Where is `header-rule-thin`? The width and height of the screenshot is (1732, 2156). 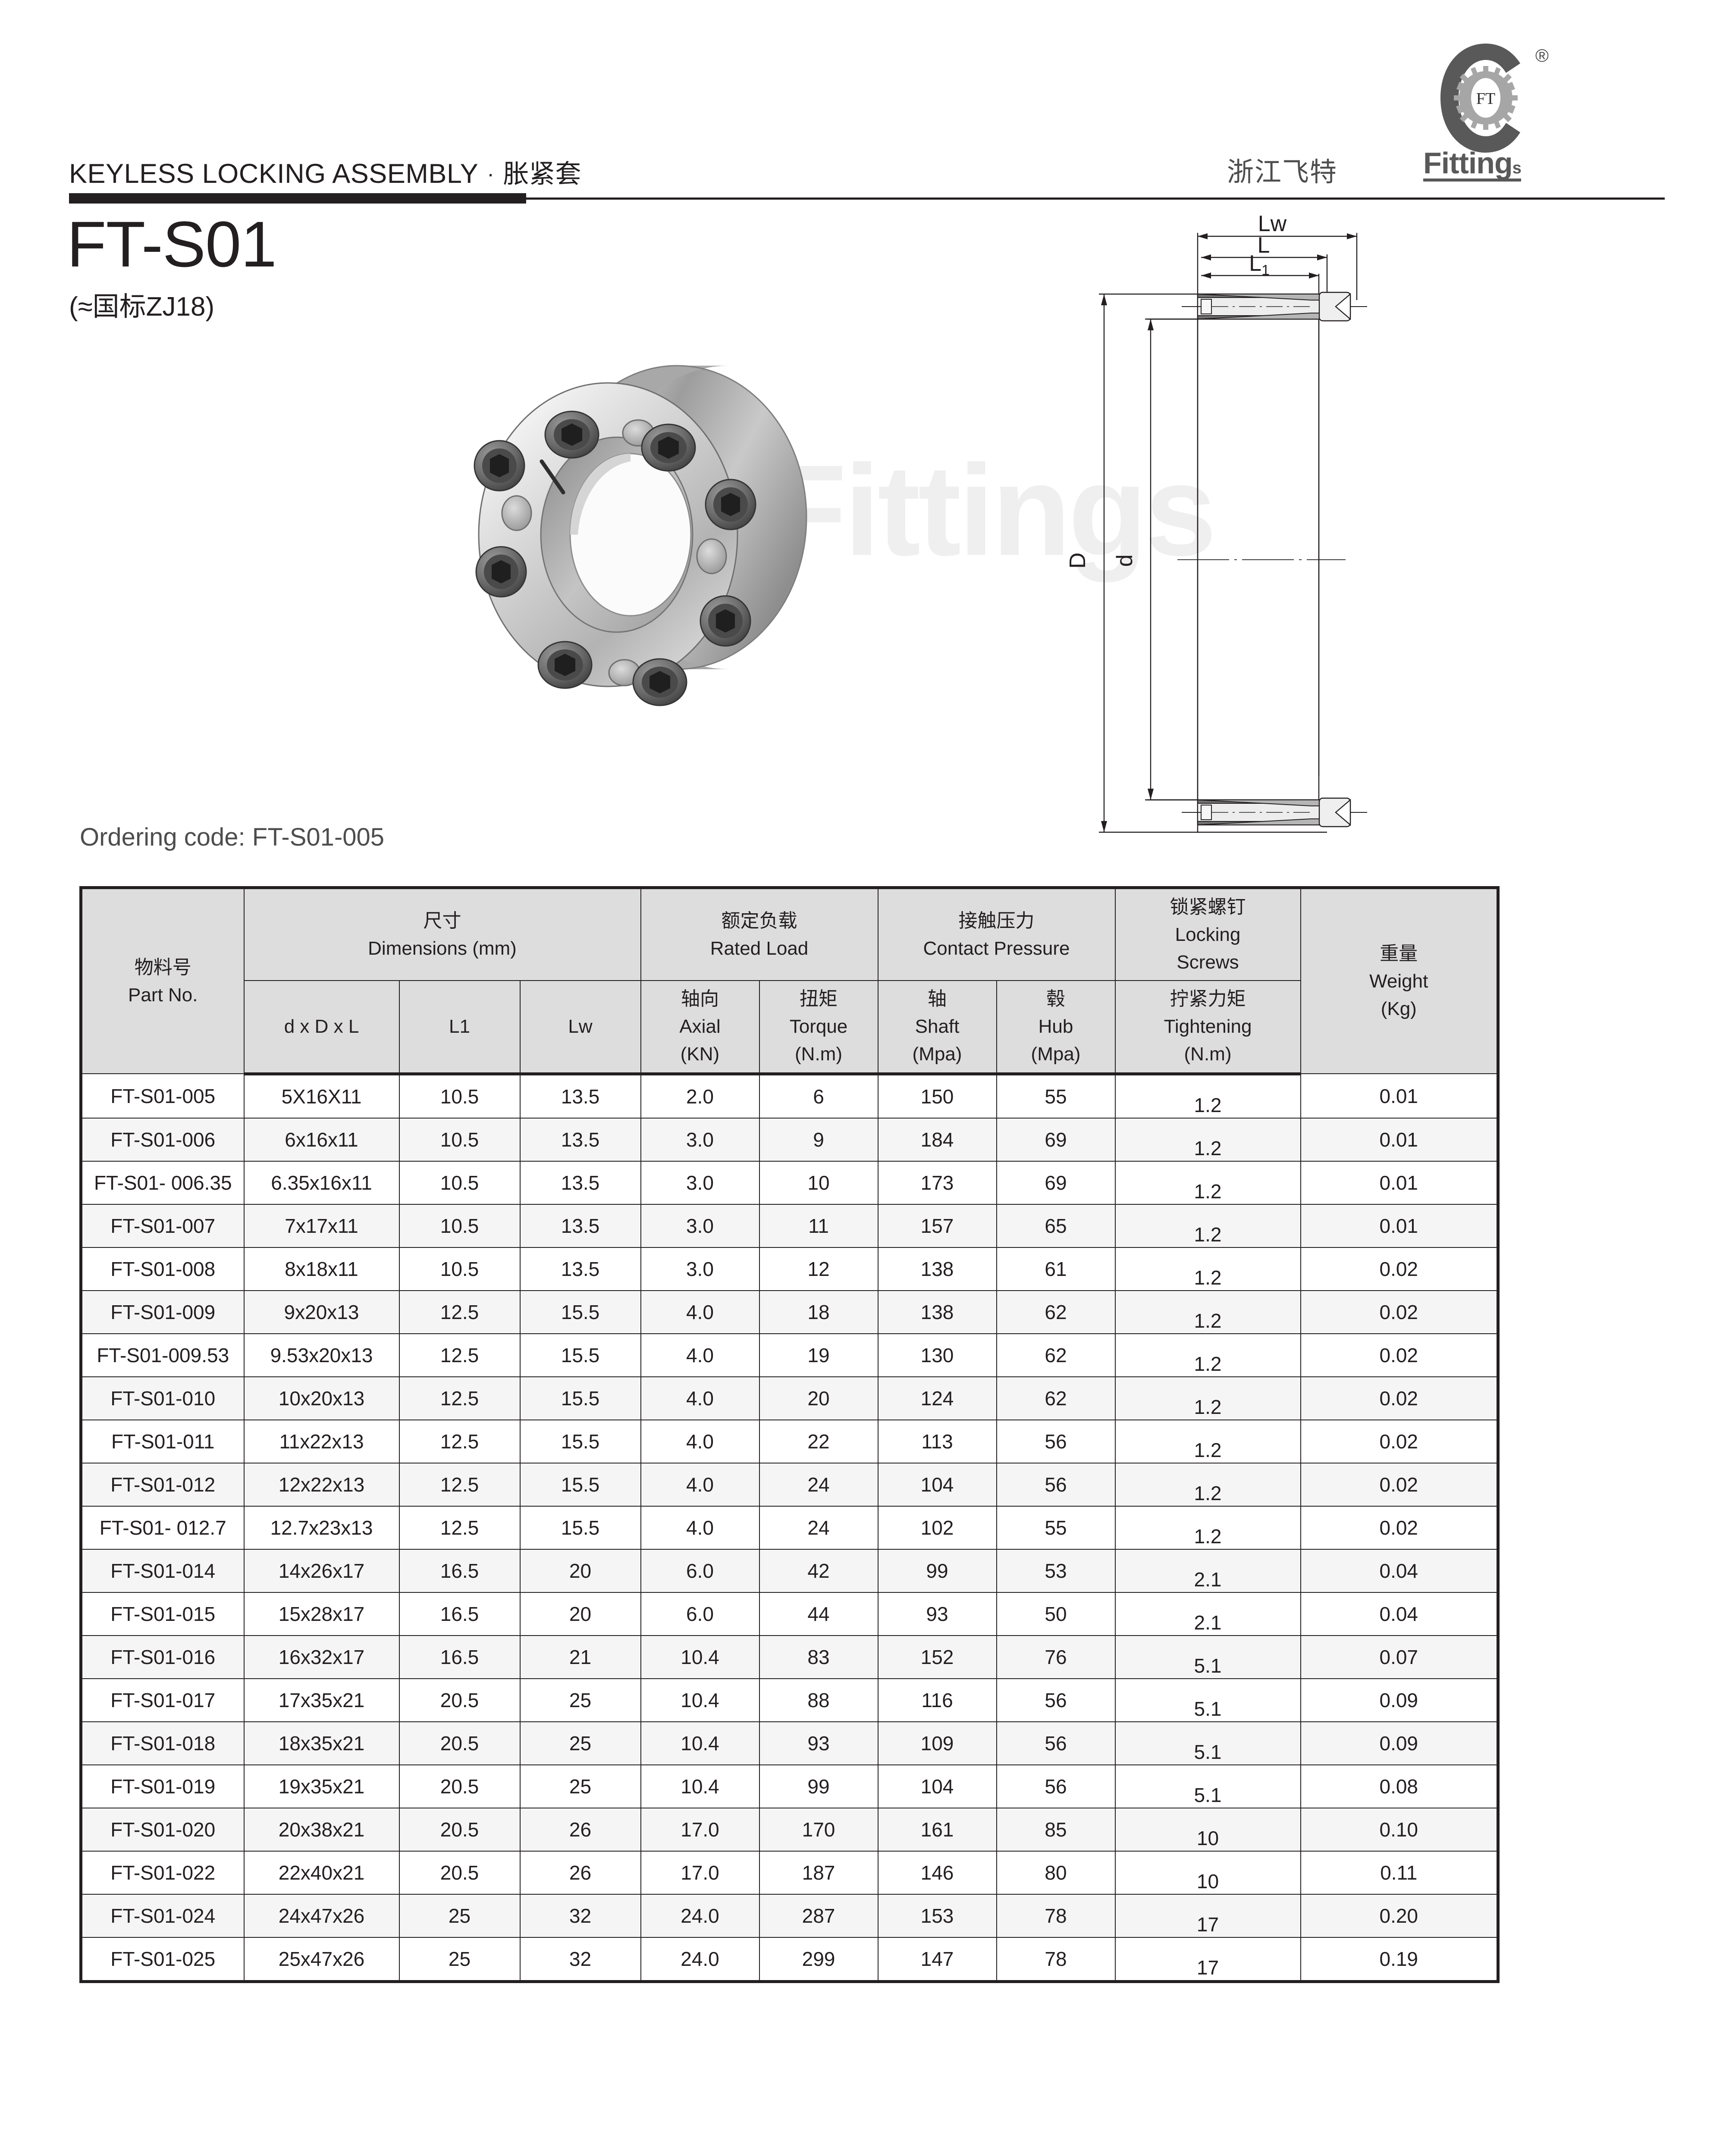 header-rule-thin is located at coordinates (867, 198).